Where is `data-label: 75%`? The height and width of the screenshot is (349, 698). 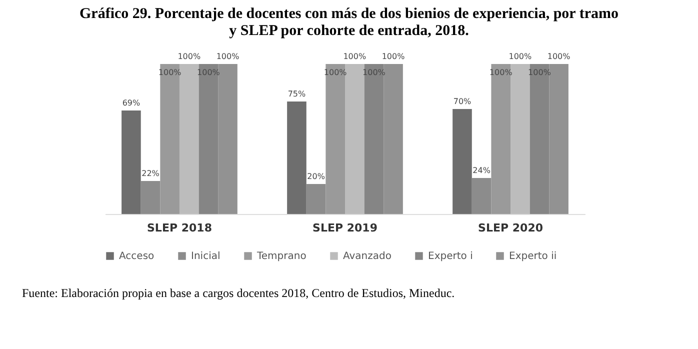
data-label: 75% is located at coordinates (297, 94).